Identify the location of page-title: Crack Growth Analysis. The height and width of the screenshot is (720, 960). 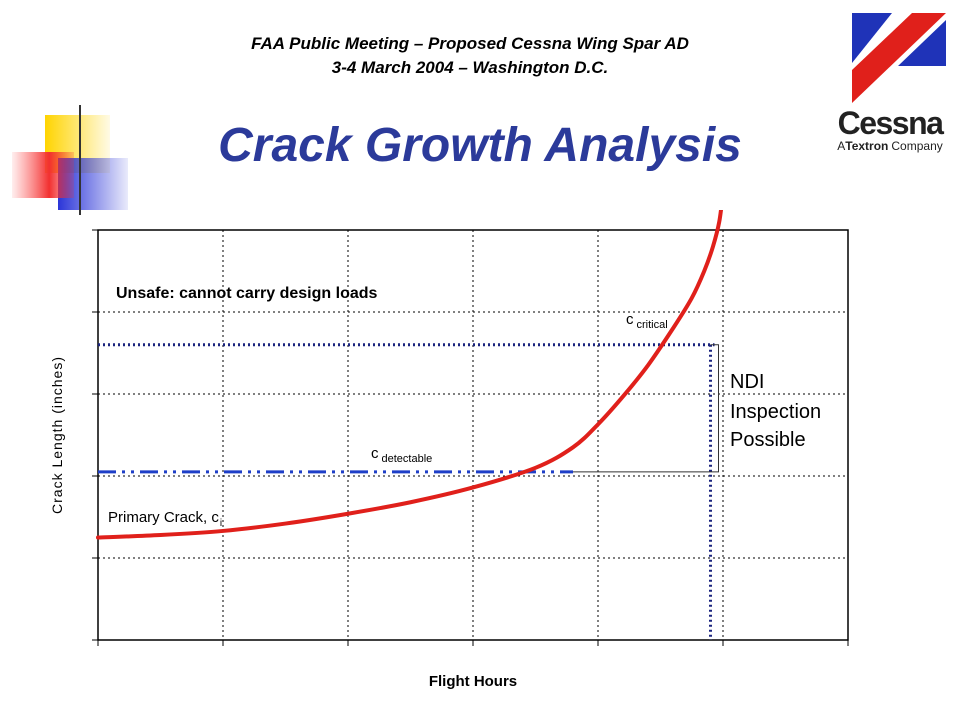
(480, 145).